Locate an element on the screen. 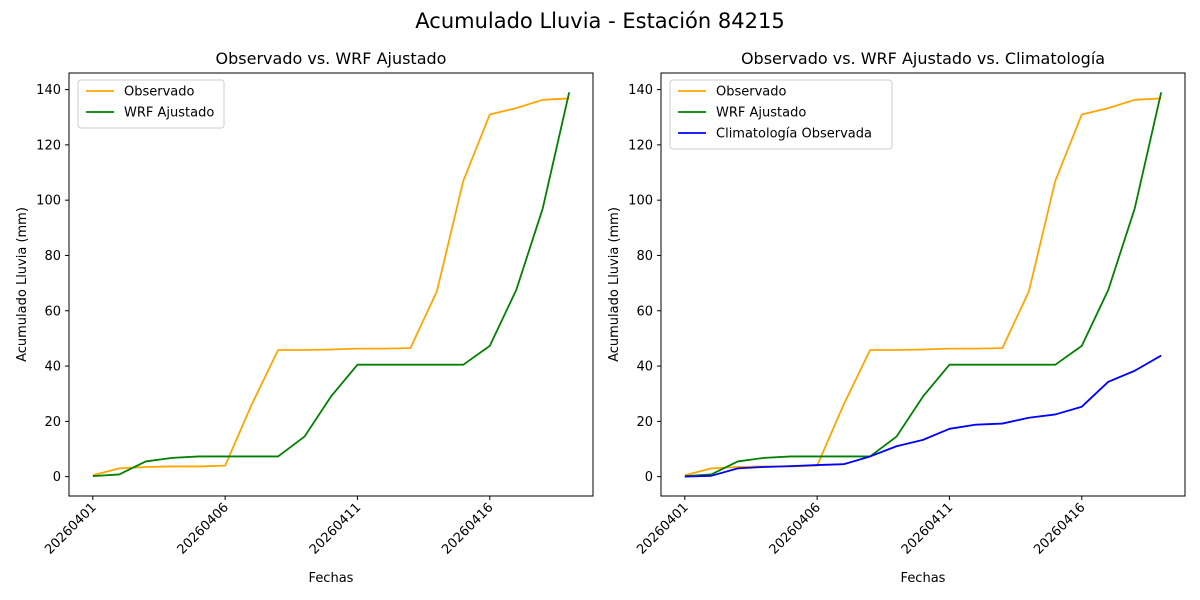 The width and height of the screenshot is (1200, 600). legend-entry: Climatología Observada is located at coordinates (794, 134).